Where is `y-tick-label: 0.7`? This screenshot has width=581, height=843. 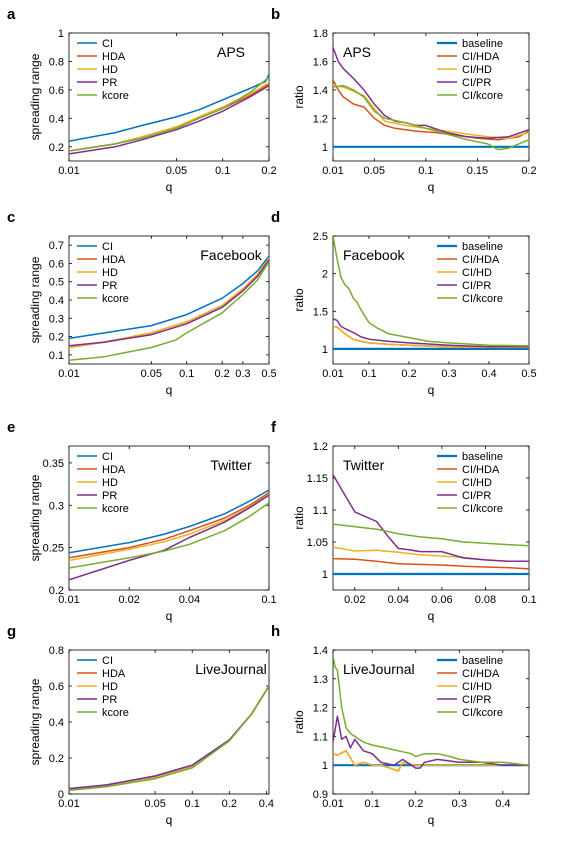 y-tick-label: 0.7 is located at coordinates (56, 246).